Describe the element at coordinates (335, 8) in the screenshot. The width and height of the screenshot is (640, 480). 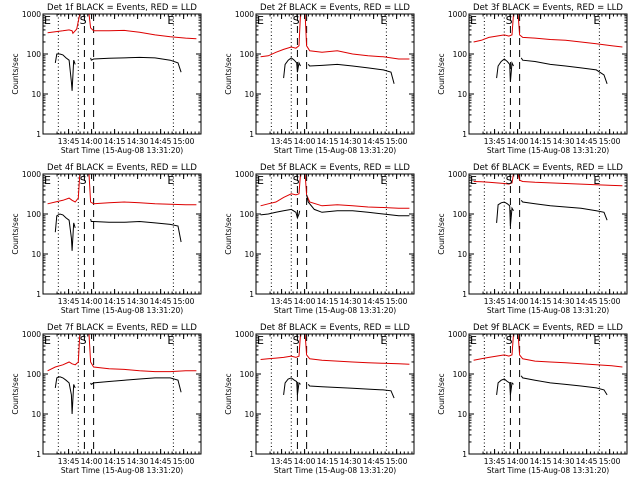
I see `panel-title: Det 2f BLACK = Events, RED = LLD` at that location.